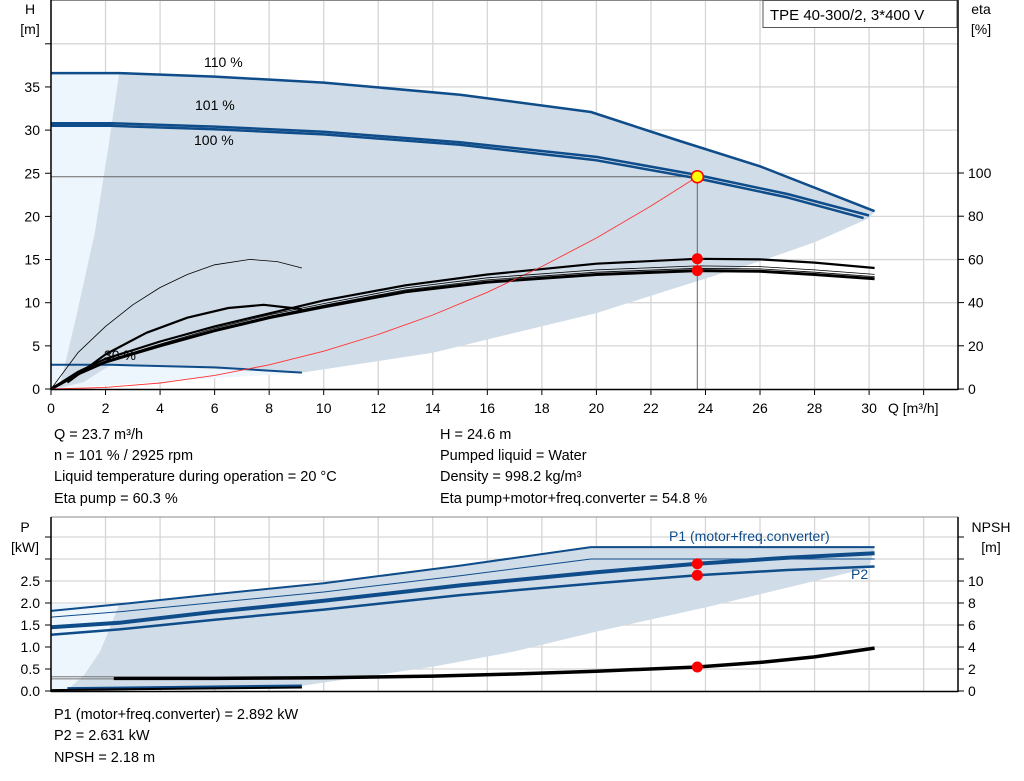 The image size is (1024, 781). Describe the element at coordinates (847, 15) in the screenshot. I see `legend-text: TPE 40-300/2, 3*400 V` at that location.